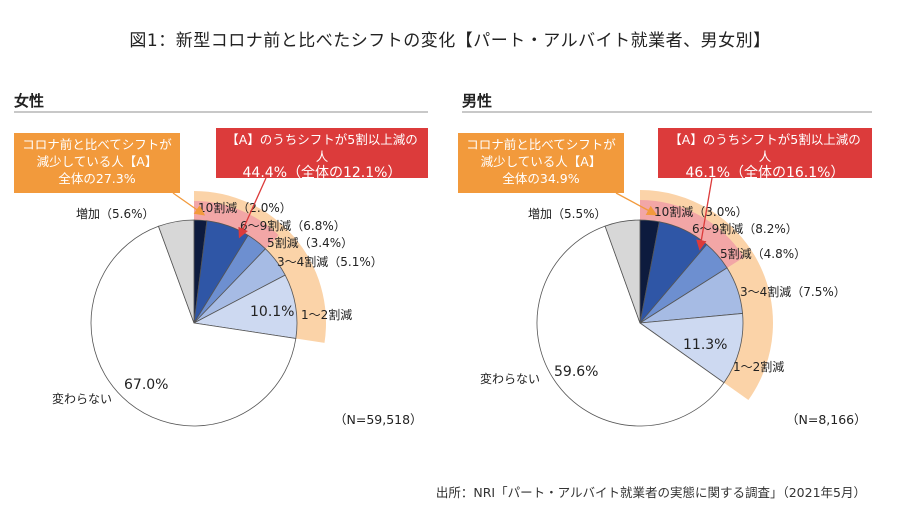 Image resolution: width=900 pixels, height=520 pixels. I want to click on callout-total-female-line1: コロナ前と比べてシフトが, so click(97, 144).